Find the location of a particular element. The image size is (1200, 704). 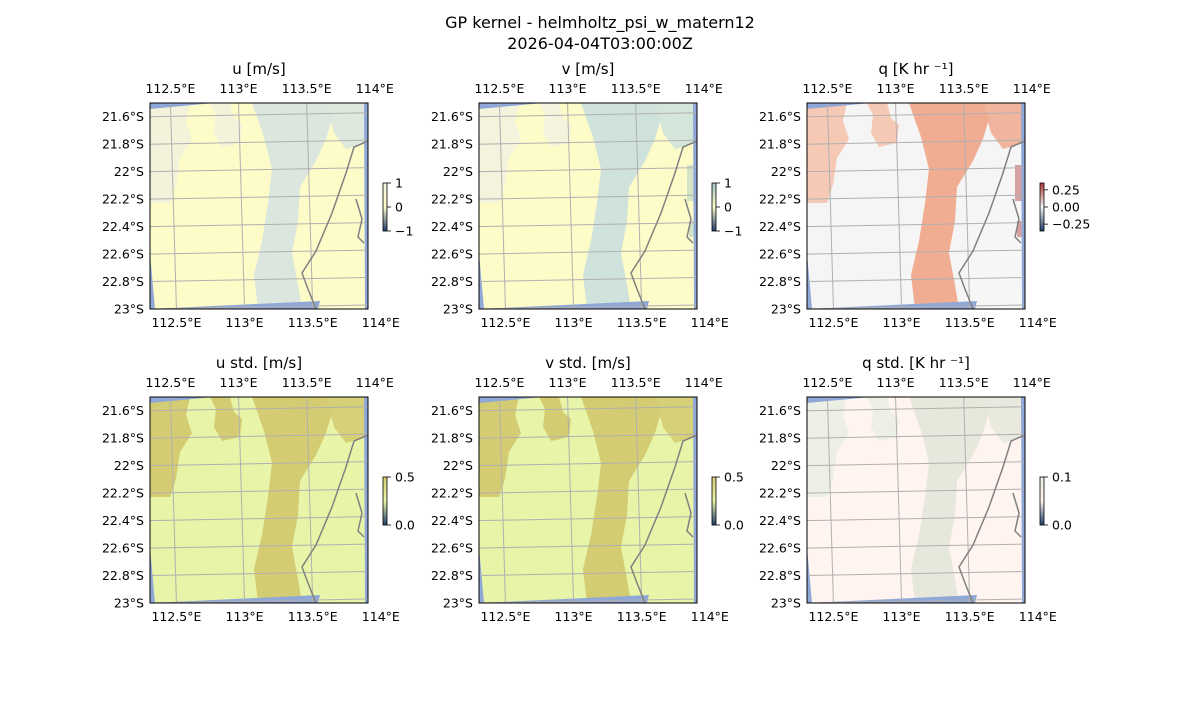

axes-frame is located at coordinates (916, 500).